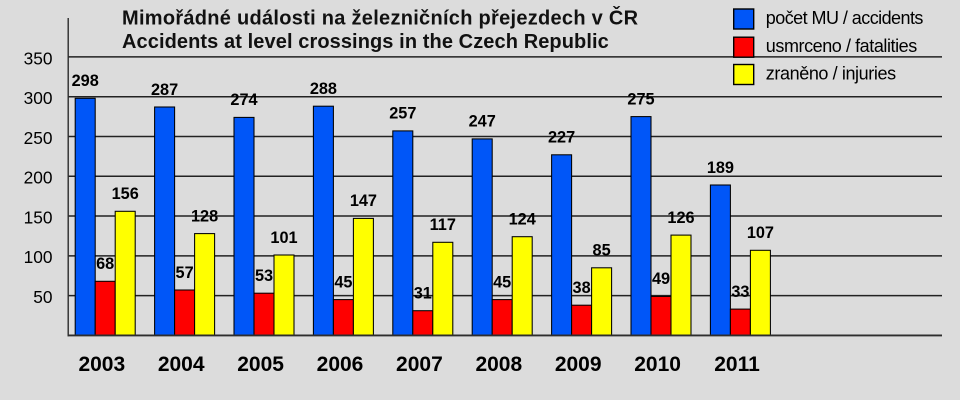 The height and width of the screenshot is (400, 960). What do you see at coordinates (323, 89) in the screenshot?
I see `svg-text: 288` at bounding box center [323, 89].